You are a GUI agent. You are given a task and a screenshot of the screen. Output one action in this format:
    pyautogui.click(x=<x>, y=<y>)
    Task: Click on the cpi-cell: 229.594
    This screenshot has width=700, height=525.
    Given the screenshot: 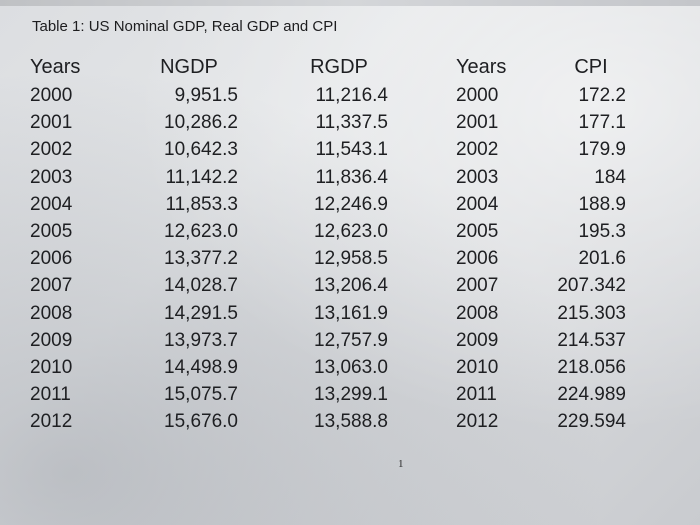 What is the action you would take?
    pyautogui.click(x=591, y=422)
    